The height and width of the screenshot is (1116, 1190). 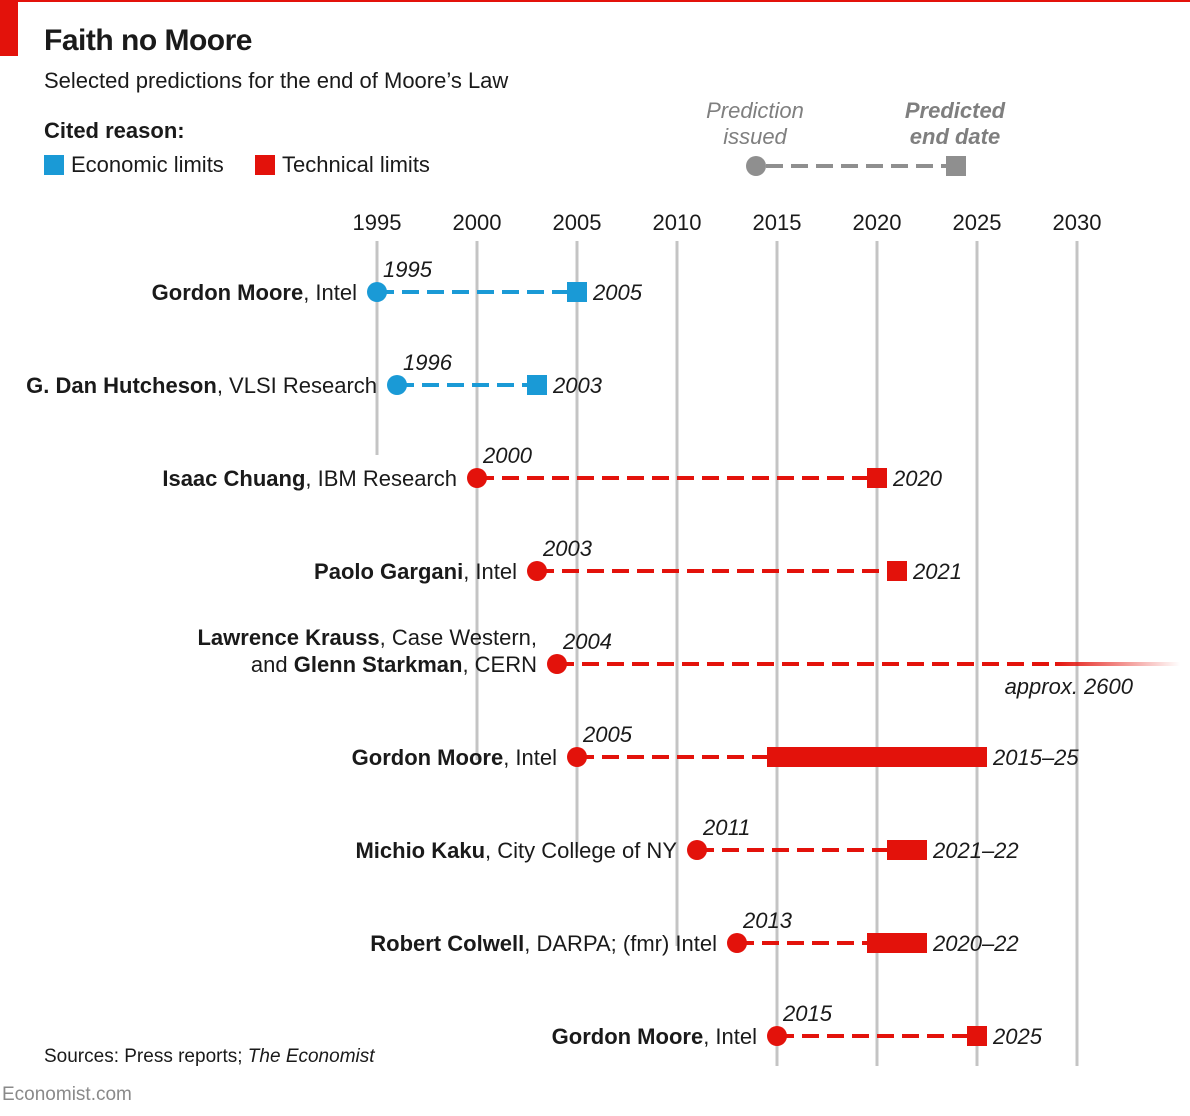 I want to click on person-label: Michio Kaku, City College of NY, so click(x=516, y=850).